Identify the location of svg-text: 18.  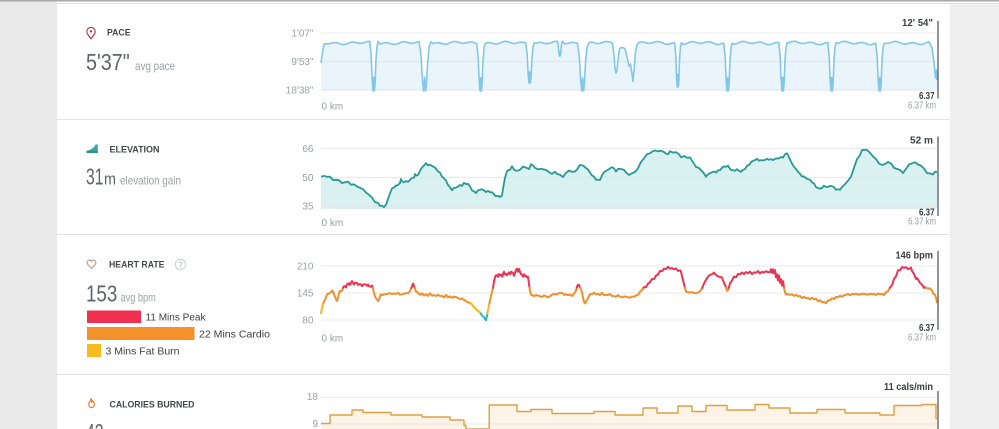
(313, 397).